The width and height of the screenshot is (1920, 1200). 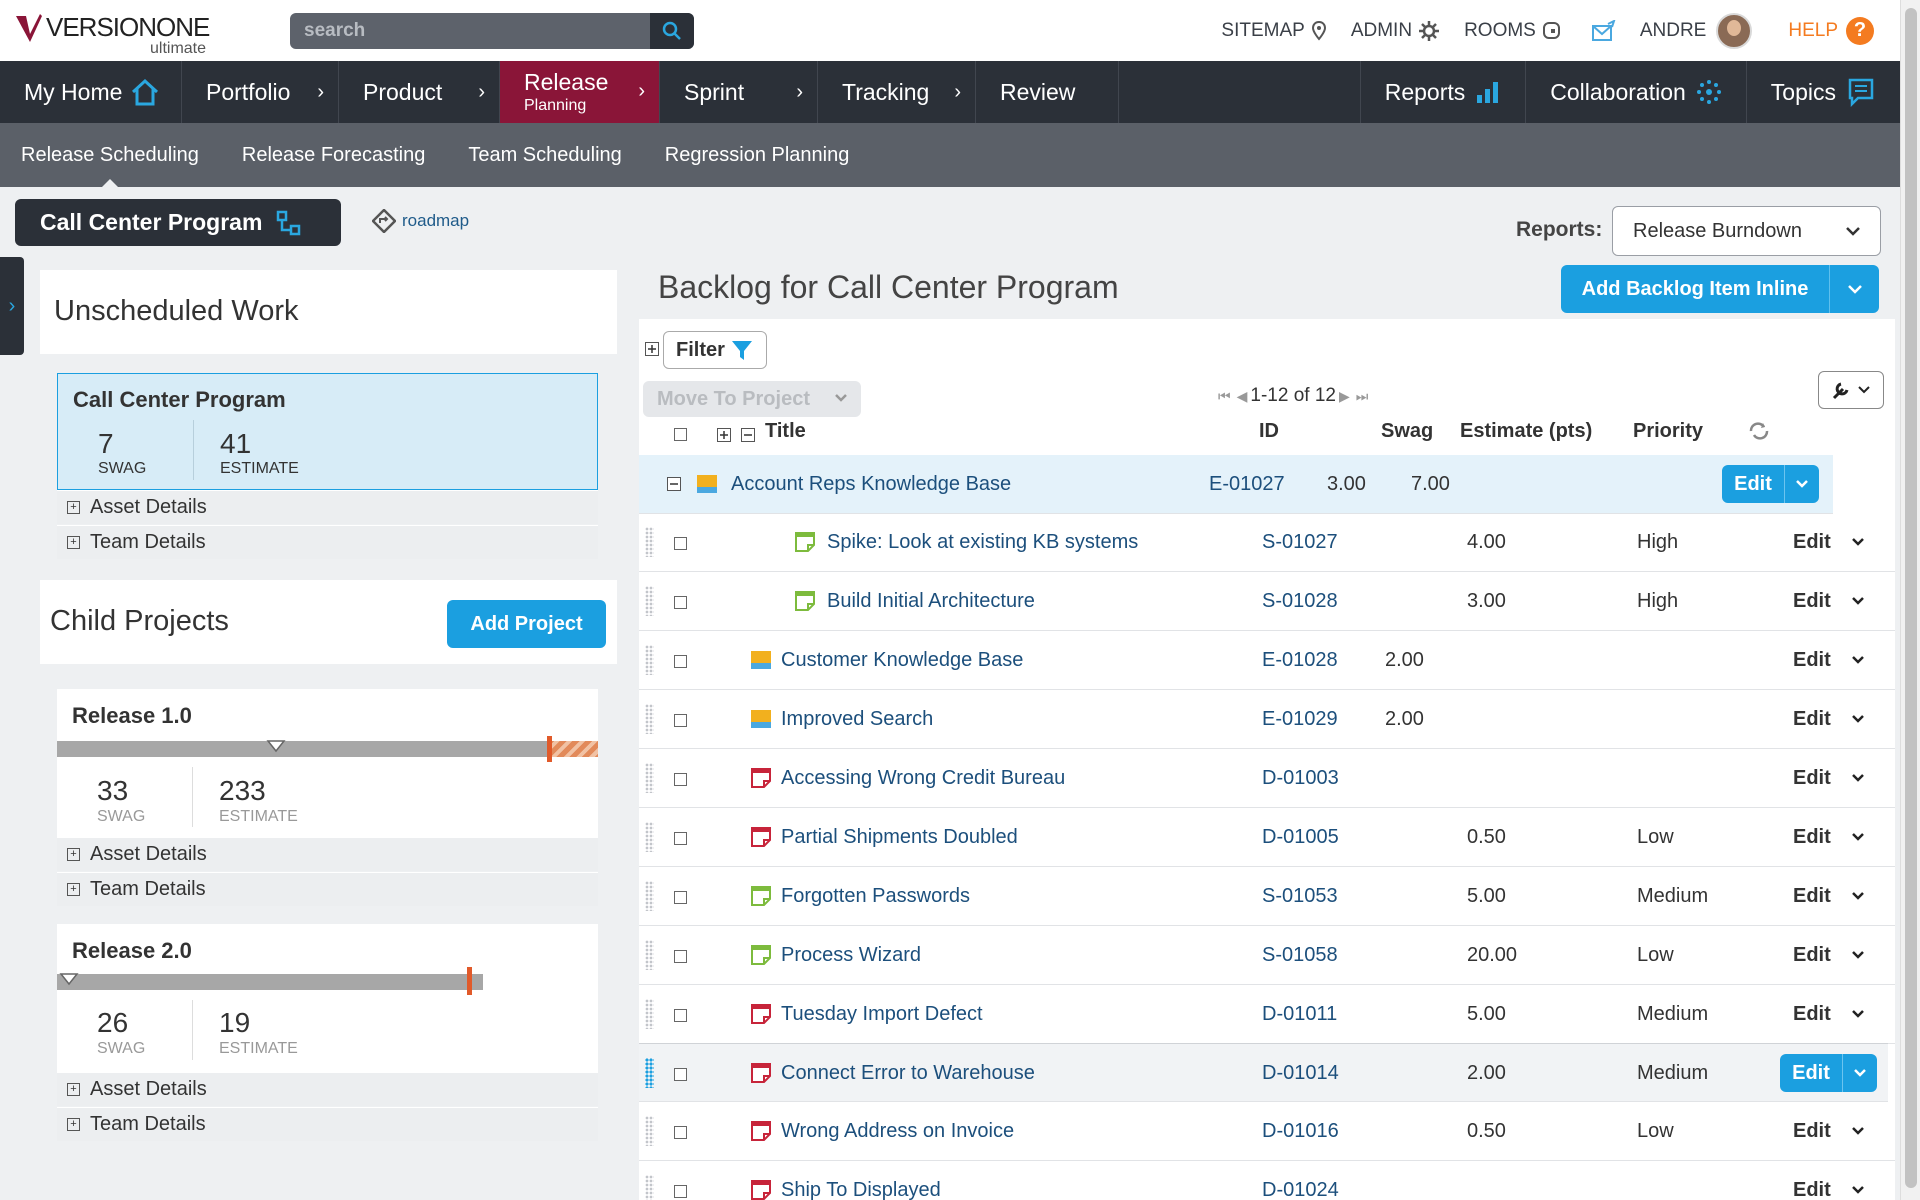 I want to click on row-title-link: Improved Search, so click(x=857, y=719).